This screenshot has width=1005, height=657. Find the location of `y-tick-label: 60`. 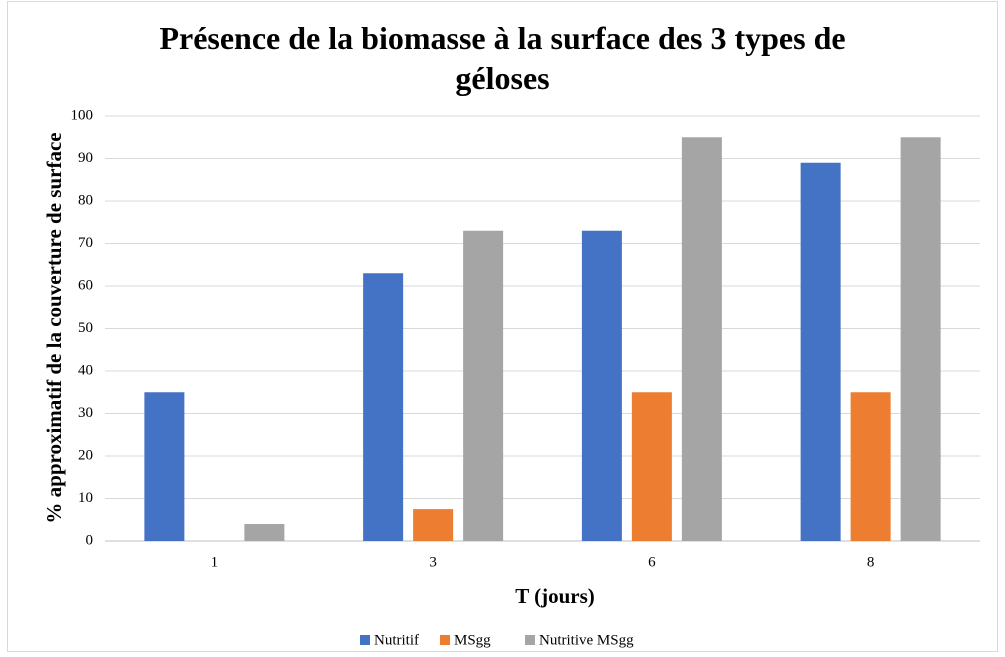

y-tick-label: 60 is located at coordinates (85, 285).